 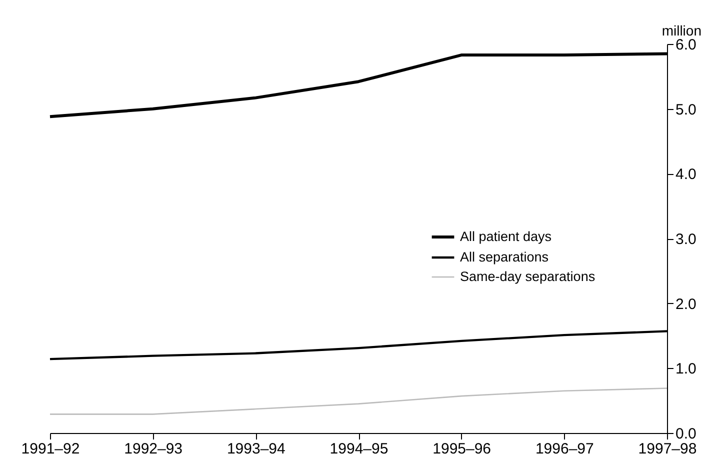 What do you see at coordinates (50, 449) in the screenshot?
I see `x-tick-label: 1991–92` at bounding box center [50, 449].